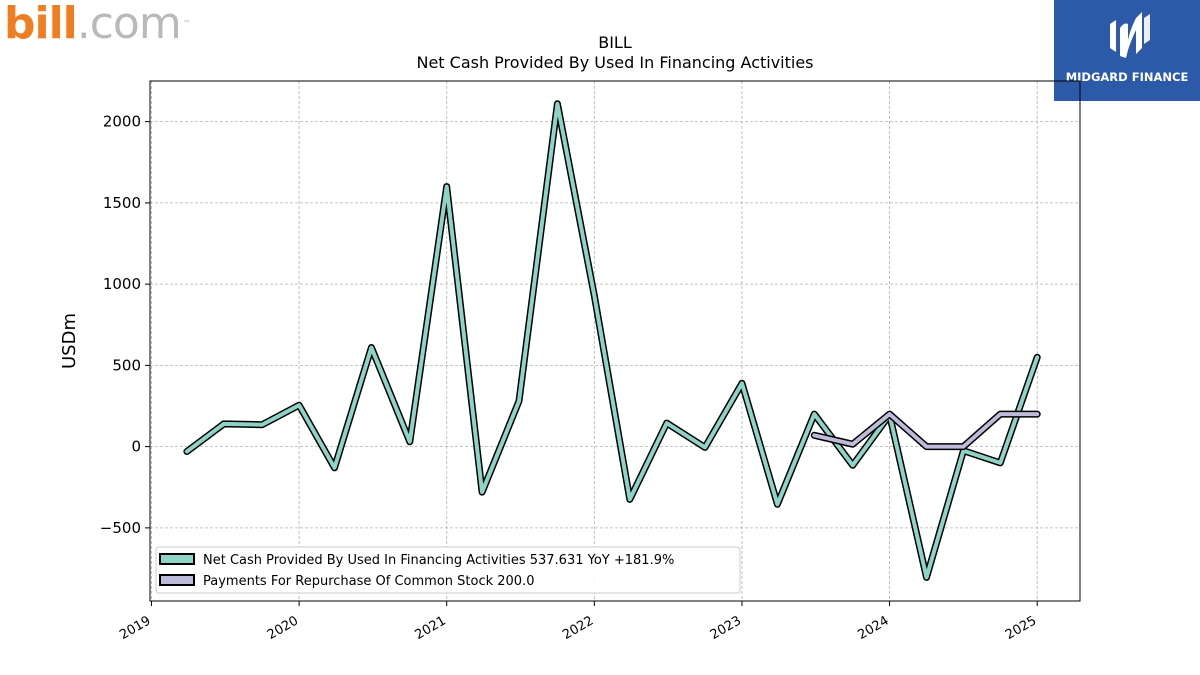 This screenshot has height=675, width=1200. Describe the element at coordinates (122, 122) in the screenshot. I see `y-tick-label: 2000` at that location.